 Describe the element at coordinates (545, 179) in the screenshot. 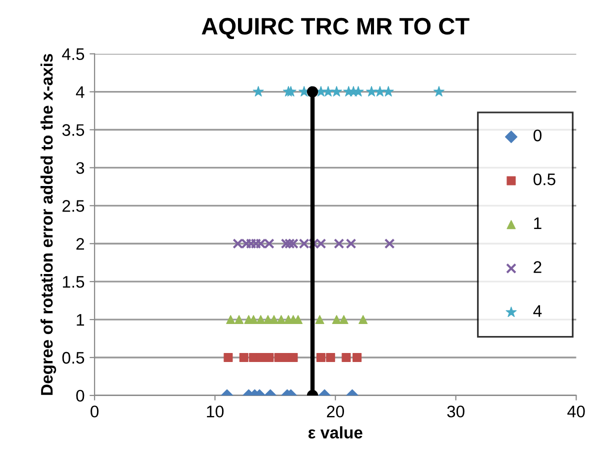

I see `legend-label: 0.5` at that location.